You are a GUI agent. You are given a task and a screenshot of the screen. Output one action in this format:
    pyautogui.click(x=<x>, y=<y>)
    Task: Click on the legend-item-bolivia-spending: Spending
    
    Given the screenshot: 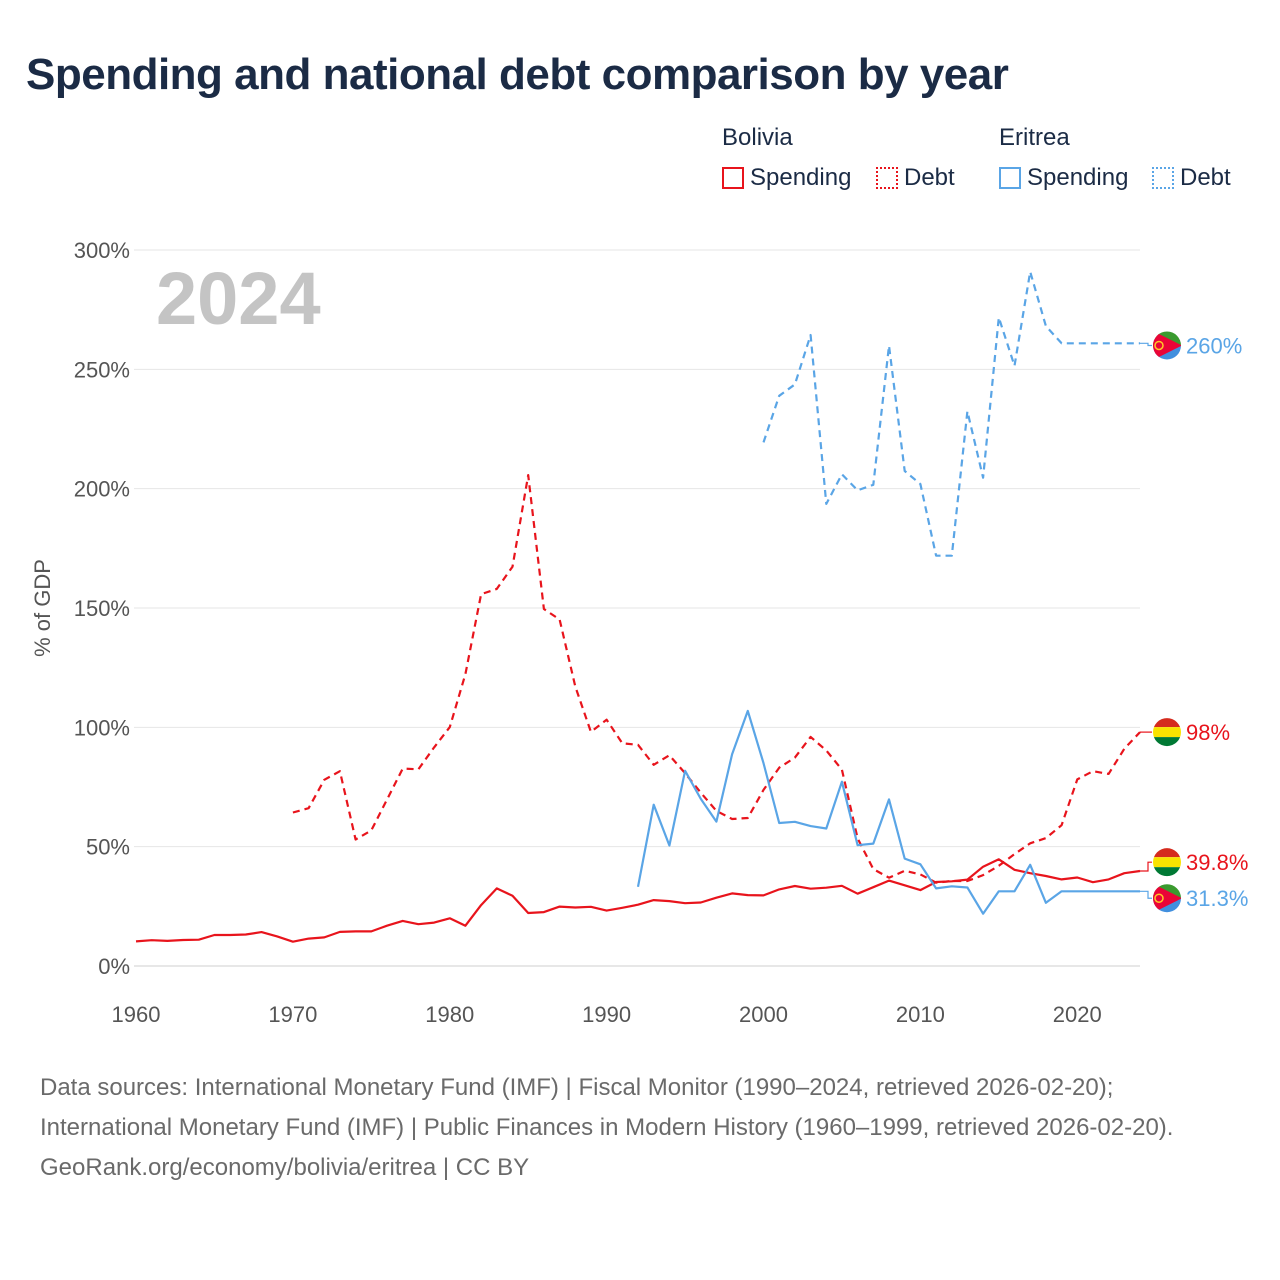 What is the action you would take?
    pyautogui.click(x=786, y=178)
    